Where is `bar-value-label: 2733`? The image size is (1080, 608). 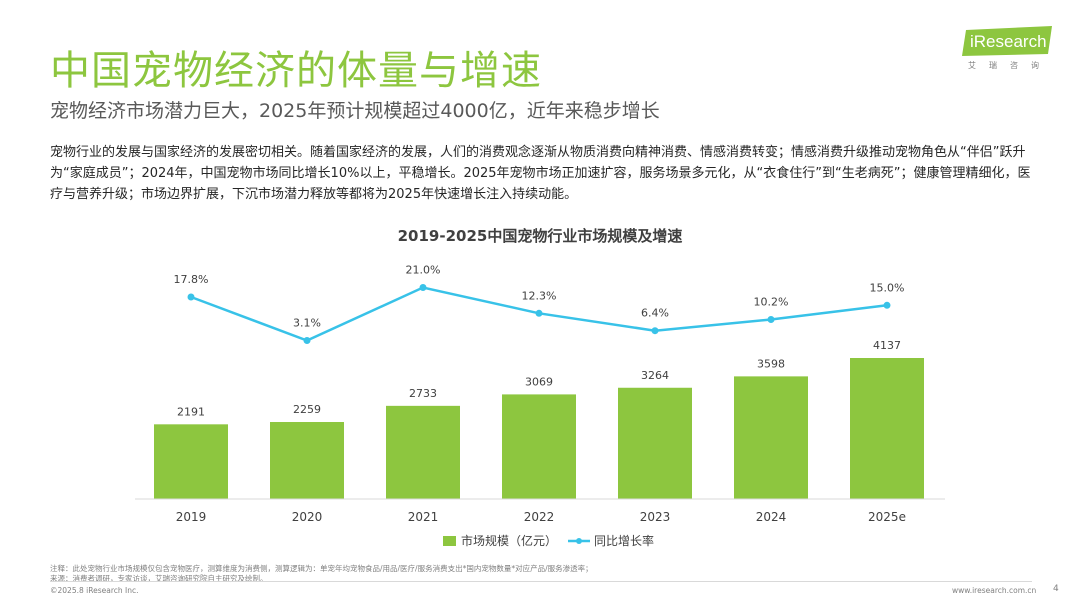 bar-value-label: 2733 is located at coordinates (423, 393).